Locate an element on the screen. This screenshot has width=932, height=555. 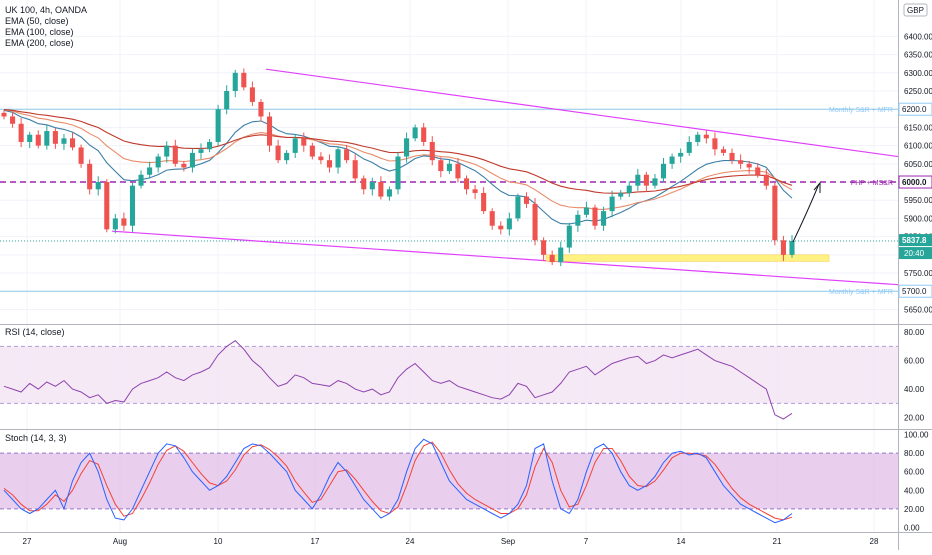
price-tick-label: 5900.00 is located at coordinates (918, 218).